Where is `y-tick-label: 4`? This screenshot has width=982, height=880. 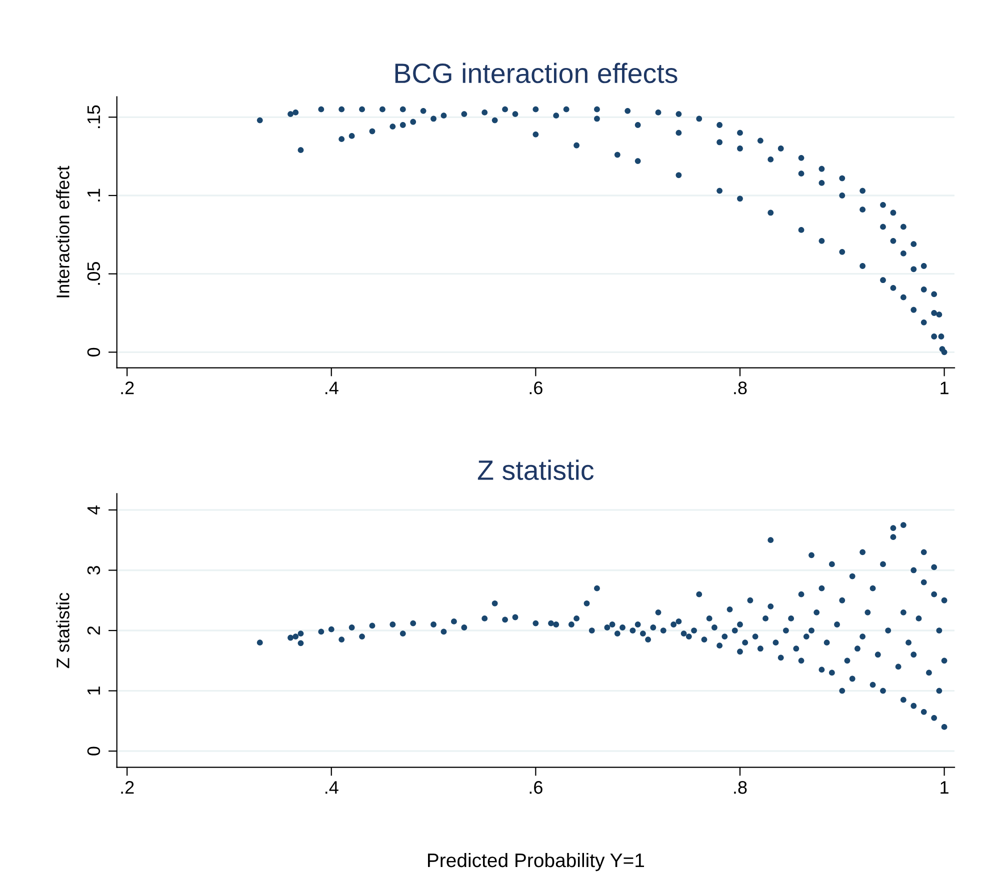 y-tick-label: 4 is located at coordinates (93, 510).